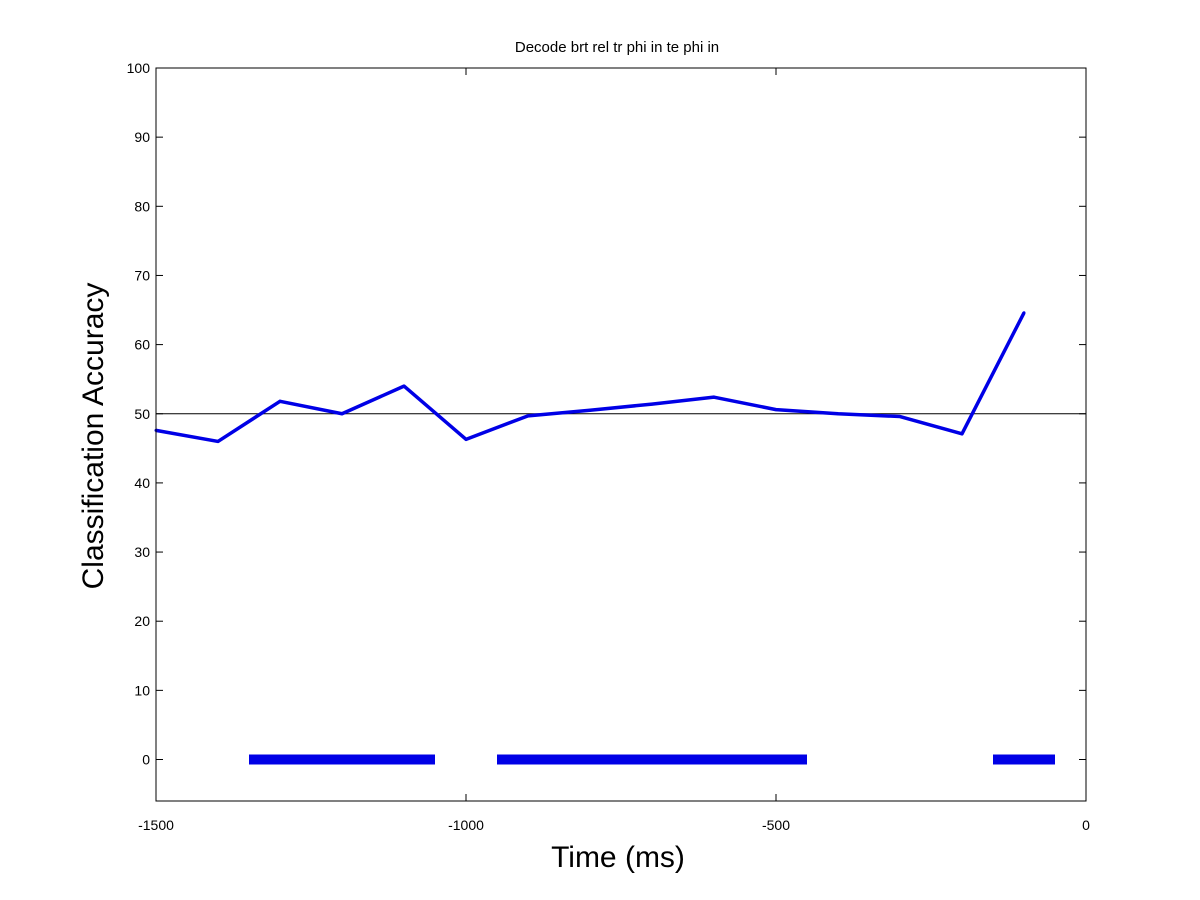 Image resolution: width=1200 pixels, height=900 pixels. What do you see at coordinates (142, 137) in the screenshot?
I see `y-tick-label: 90` at bounding box center [142, 137].